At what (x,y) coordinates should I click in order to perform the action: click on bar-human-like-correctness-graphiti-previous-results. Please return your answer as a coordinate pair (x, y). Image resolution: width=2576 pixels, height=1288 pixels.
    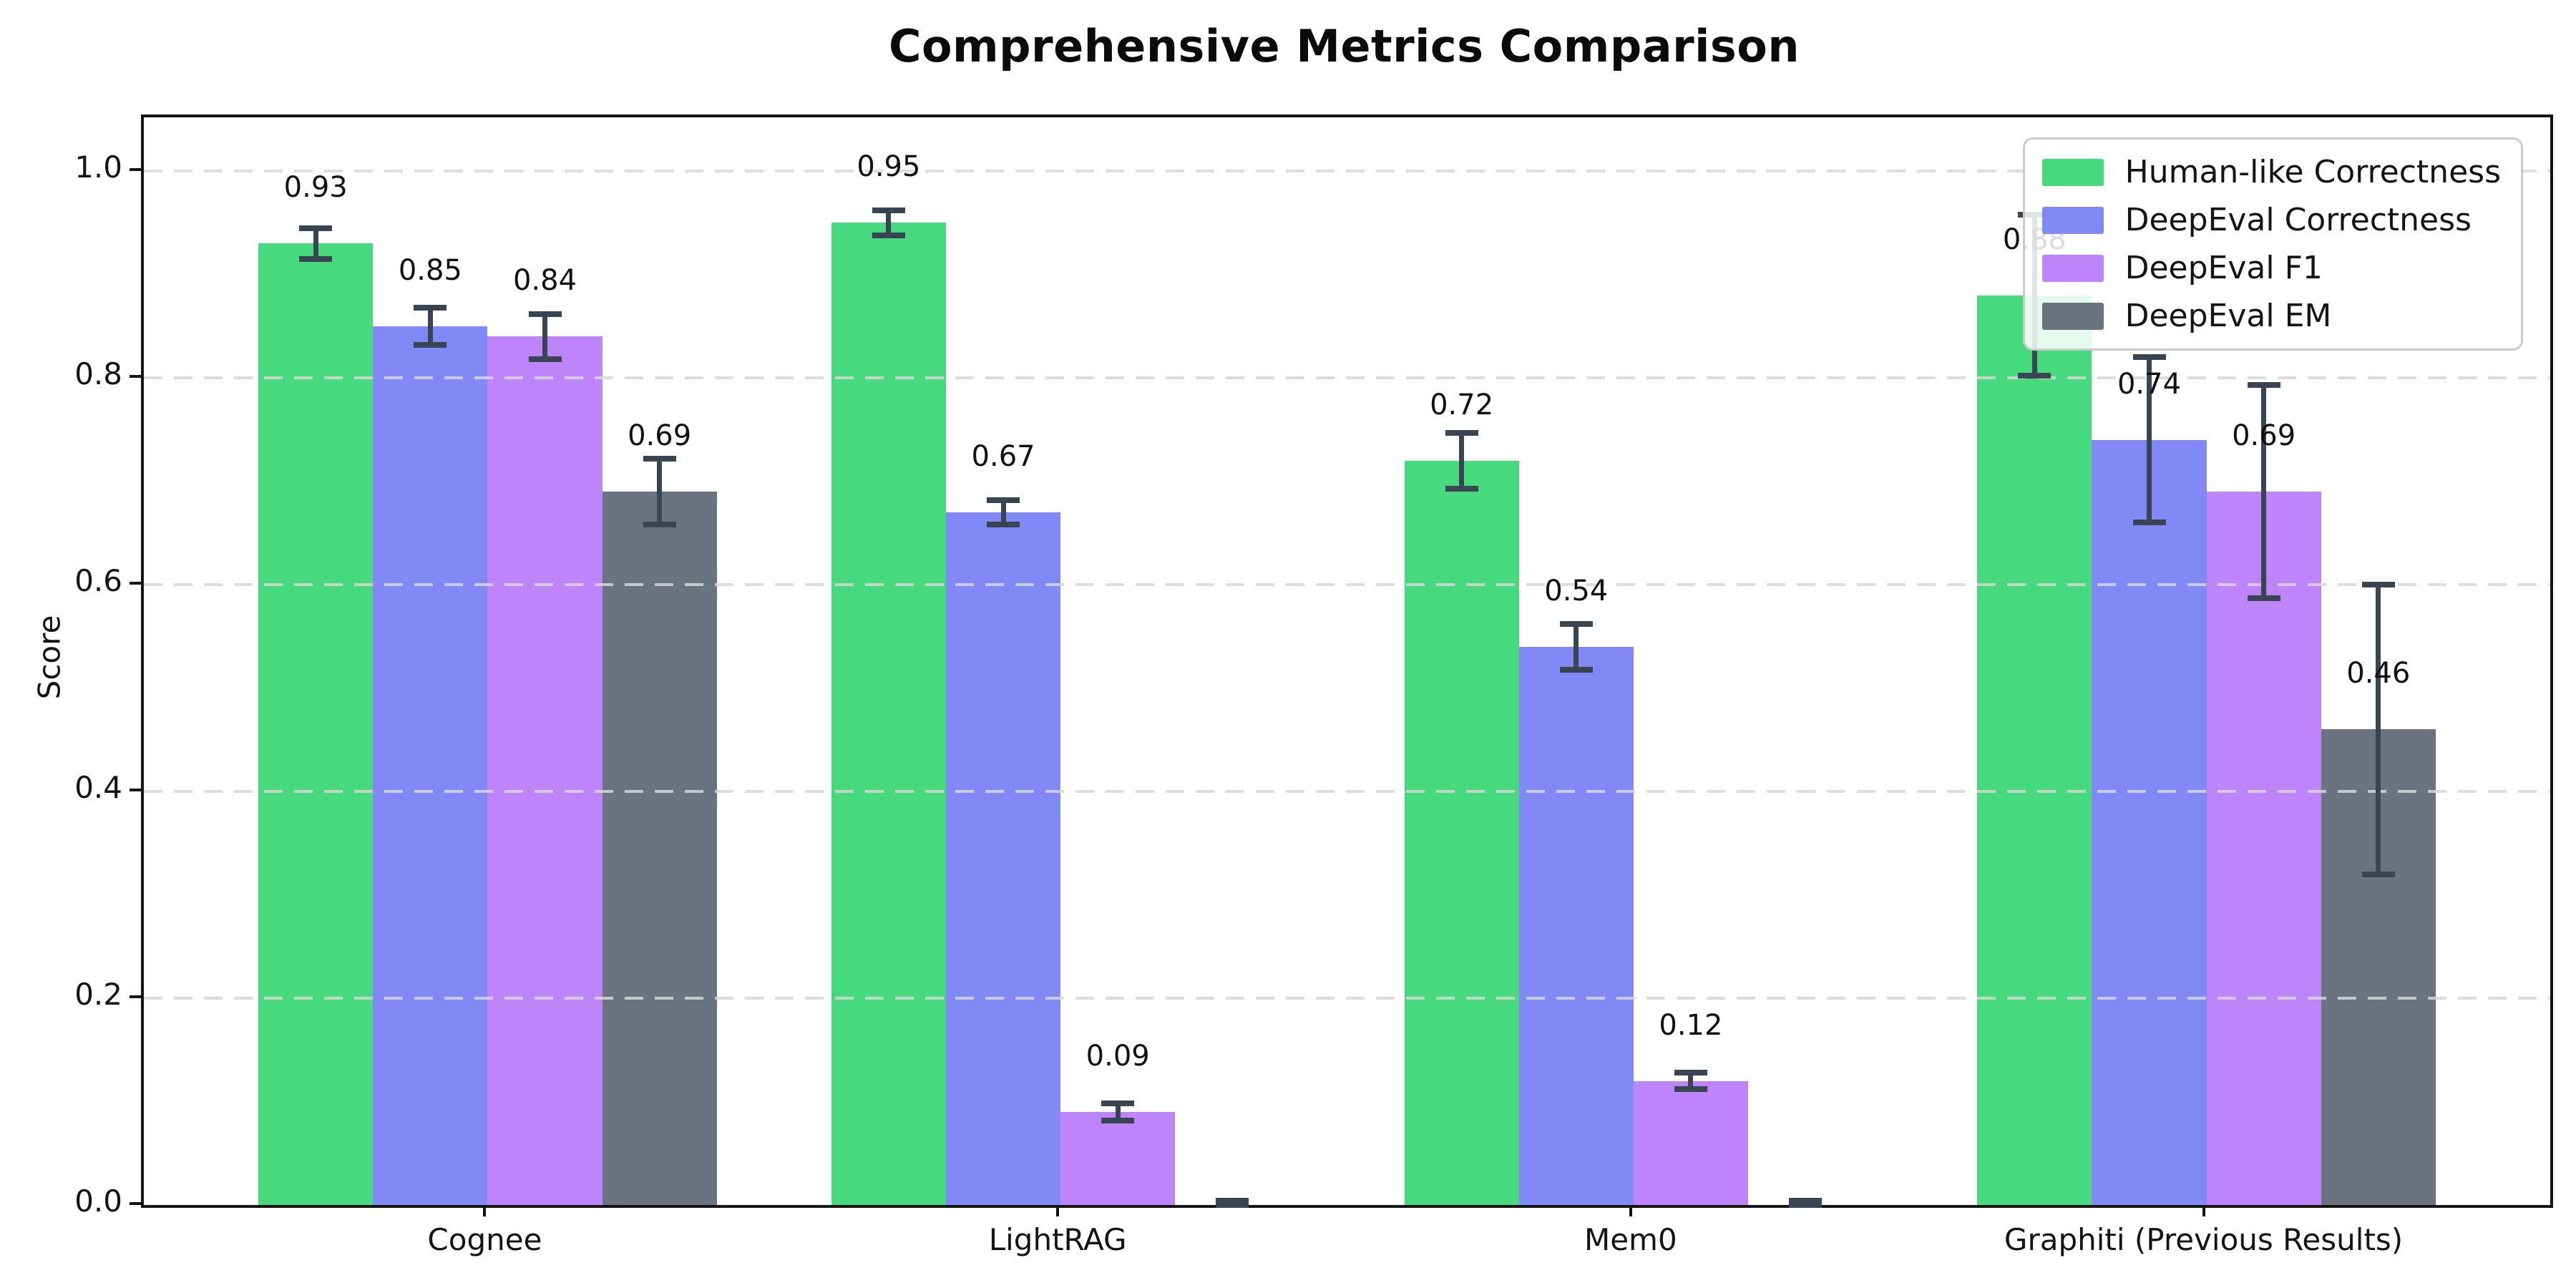
    Looking at the image, I should click on (2034, 750).